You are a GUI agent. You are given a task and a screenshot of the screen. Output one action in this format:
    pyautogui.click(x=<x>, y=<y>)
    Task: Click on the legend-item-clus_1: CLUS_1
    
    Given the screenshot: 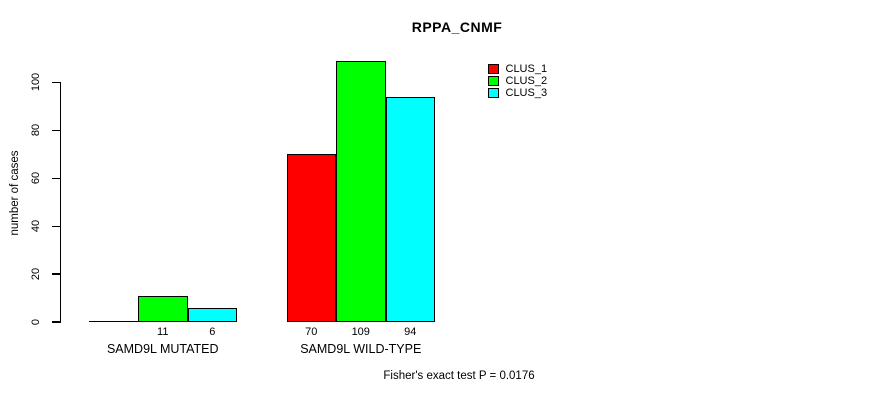 What is the action you would take?
    pyautogui.click(x=517, y=69)
    